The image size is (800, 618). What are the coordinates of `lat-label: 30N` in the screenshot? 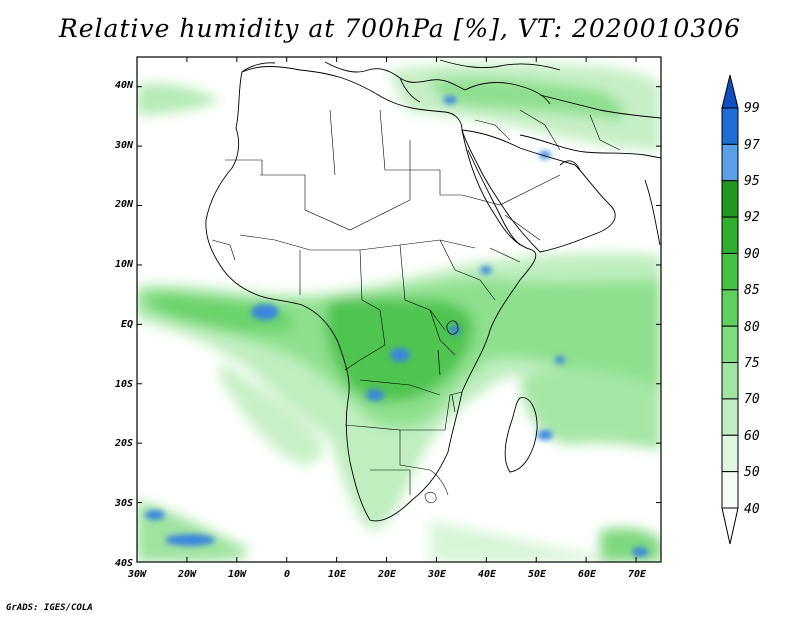 It's located at (124, 145).